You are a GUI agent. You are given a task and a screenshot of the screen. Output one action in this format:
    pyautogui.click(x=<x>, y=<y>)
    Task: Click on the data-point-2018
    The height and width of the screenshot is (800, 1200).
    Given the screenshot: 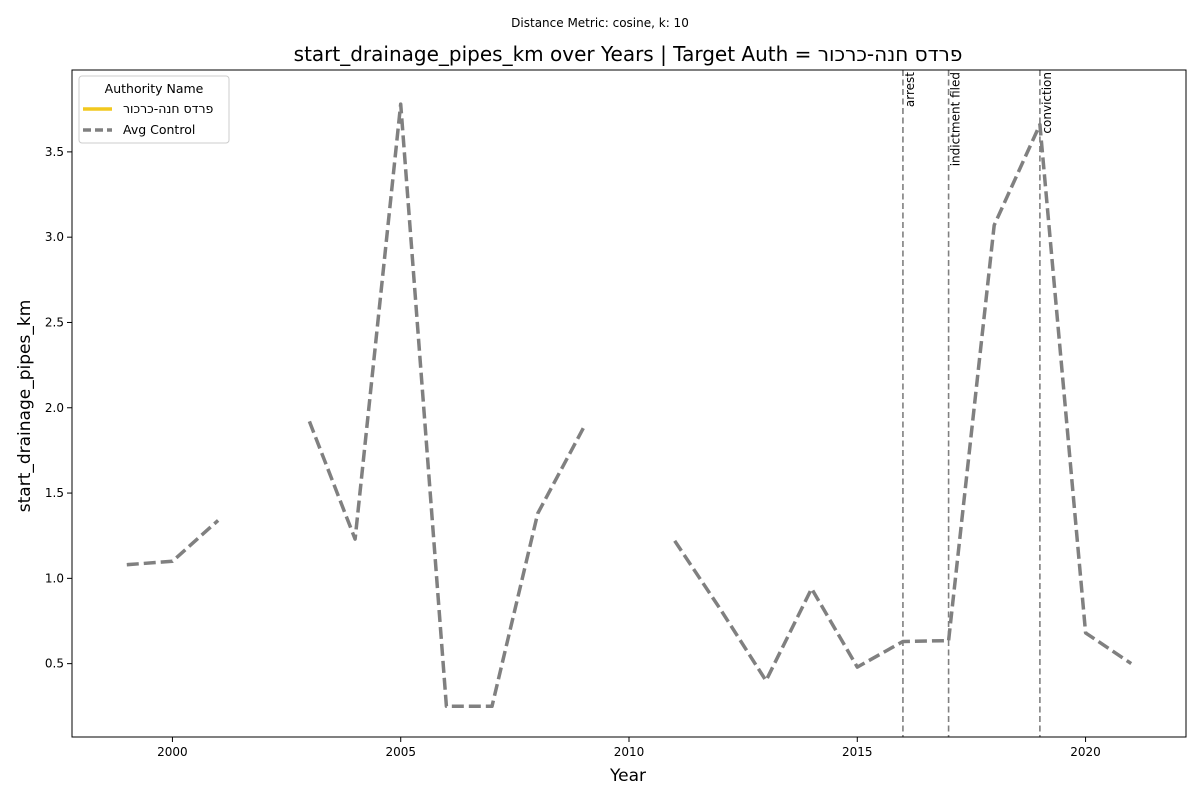 What is the action you would take?
    pyautogui.click(x=994, y=225)
    